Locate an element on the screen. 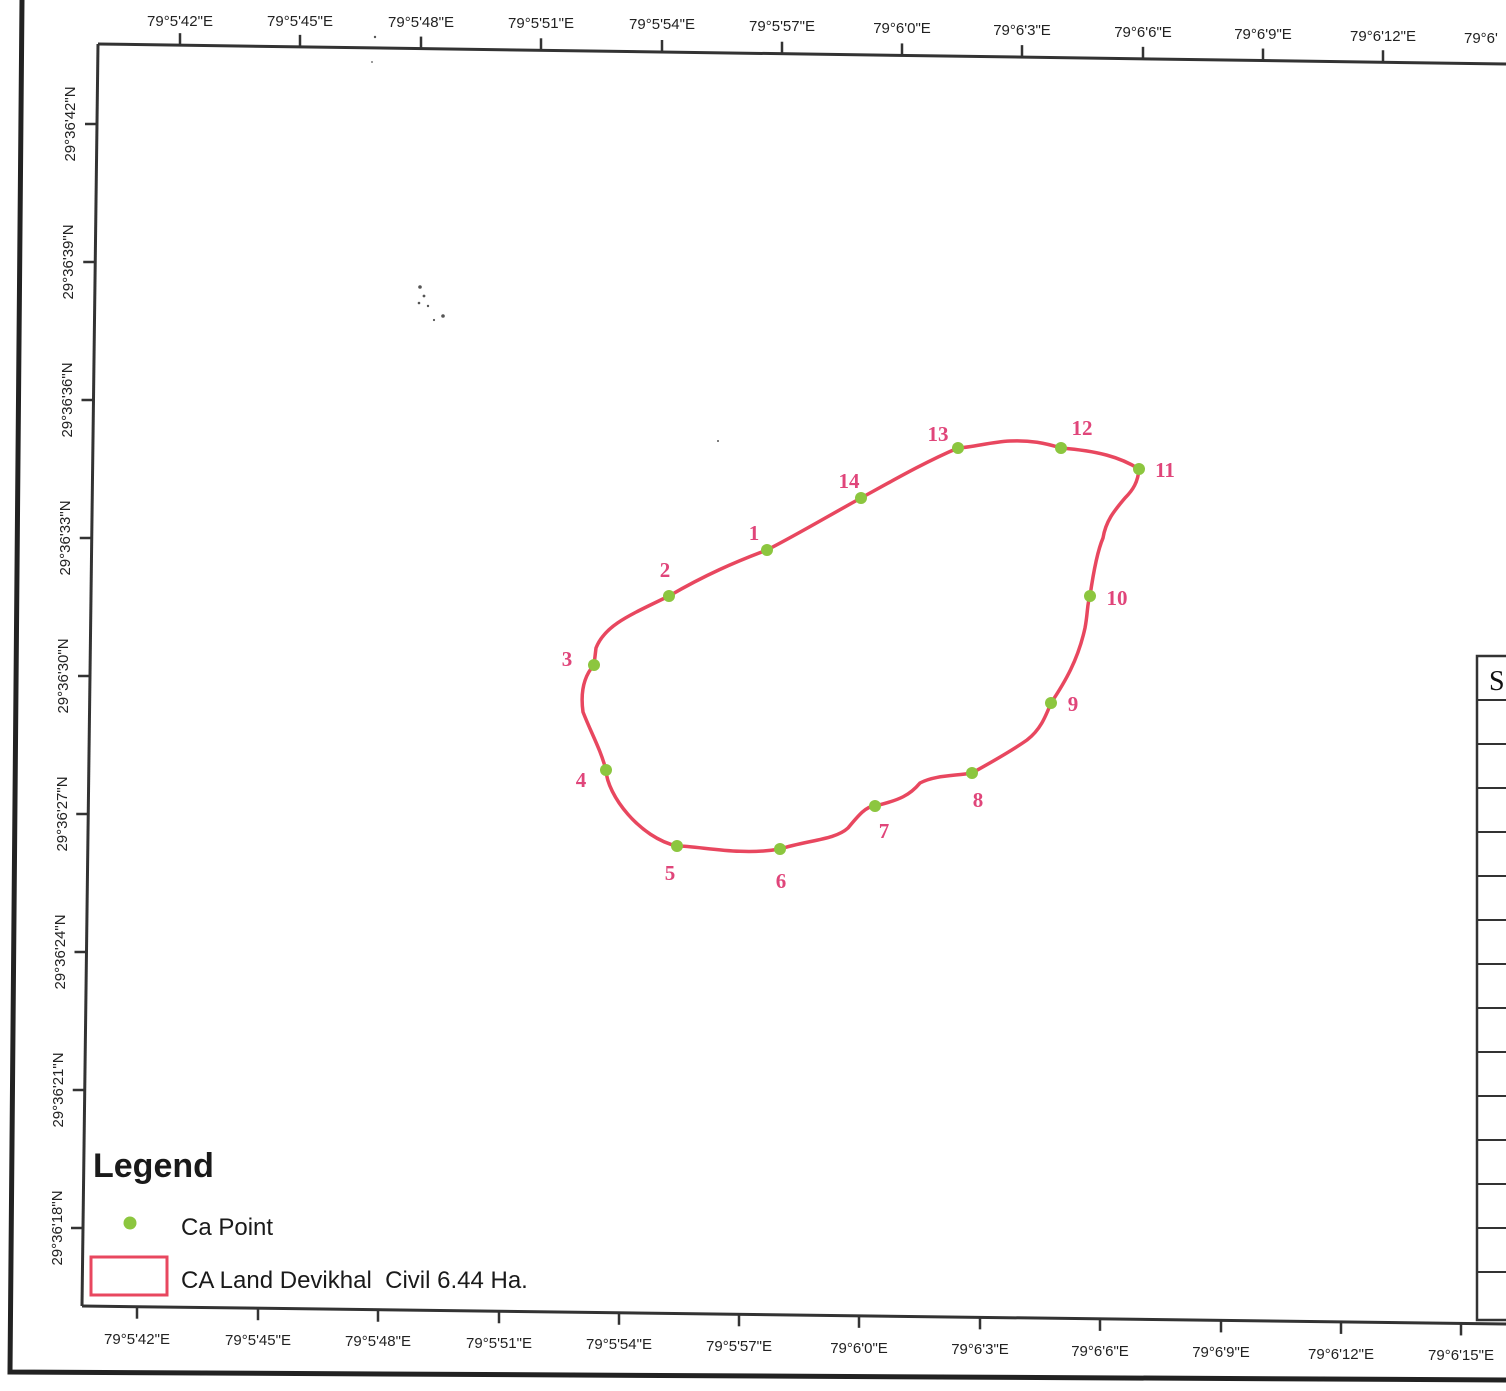 The image size is (1506, 1391). bottom-lon-label: 79°6'3"E is located at coordinates (980, 1349).